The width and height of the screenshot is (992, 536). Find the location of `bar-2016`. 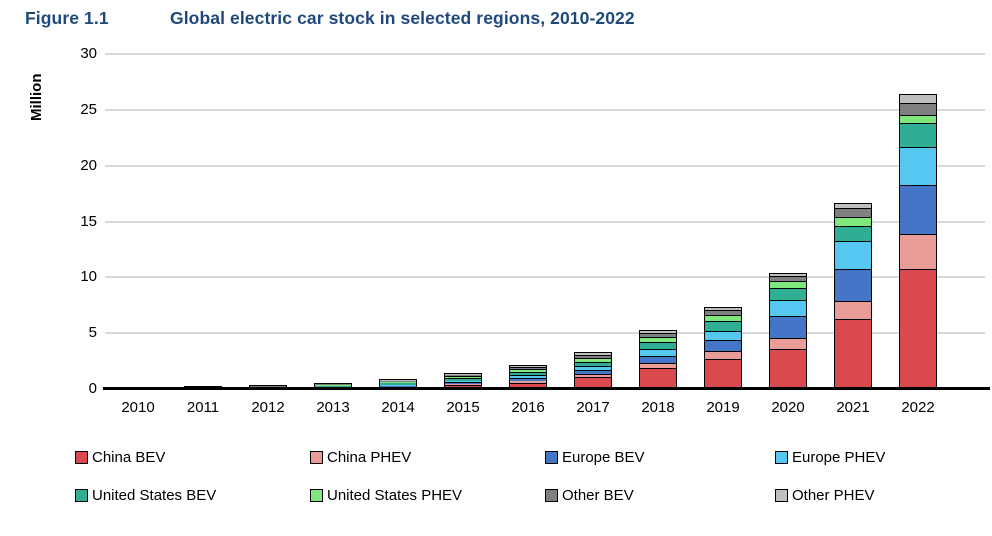

bar-2016 is located at coordinates (527, 376).